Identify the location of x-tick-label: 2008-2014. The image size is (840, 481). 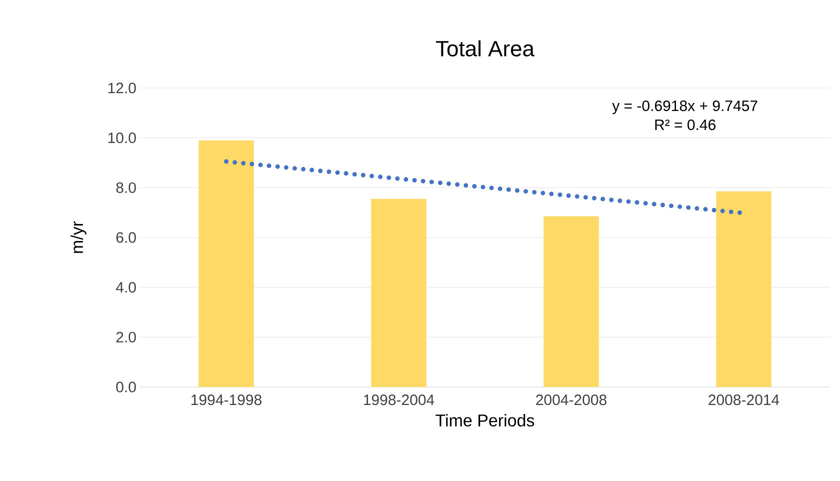
(744, 400).